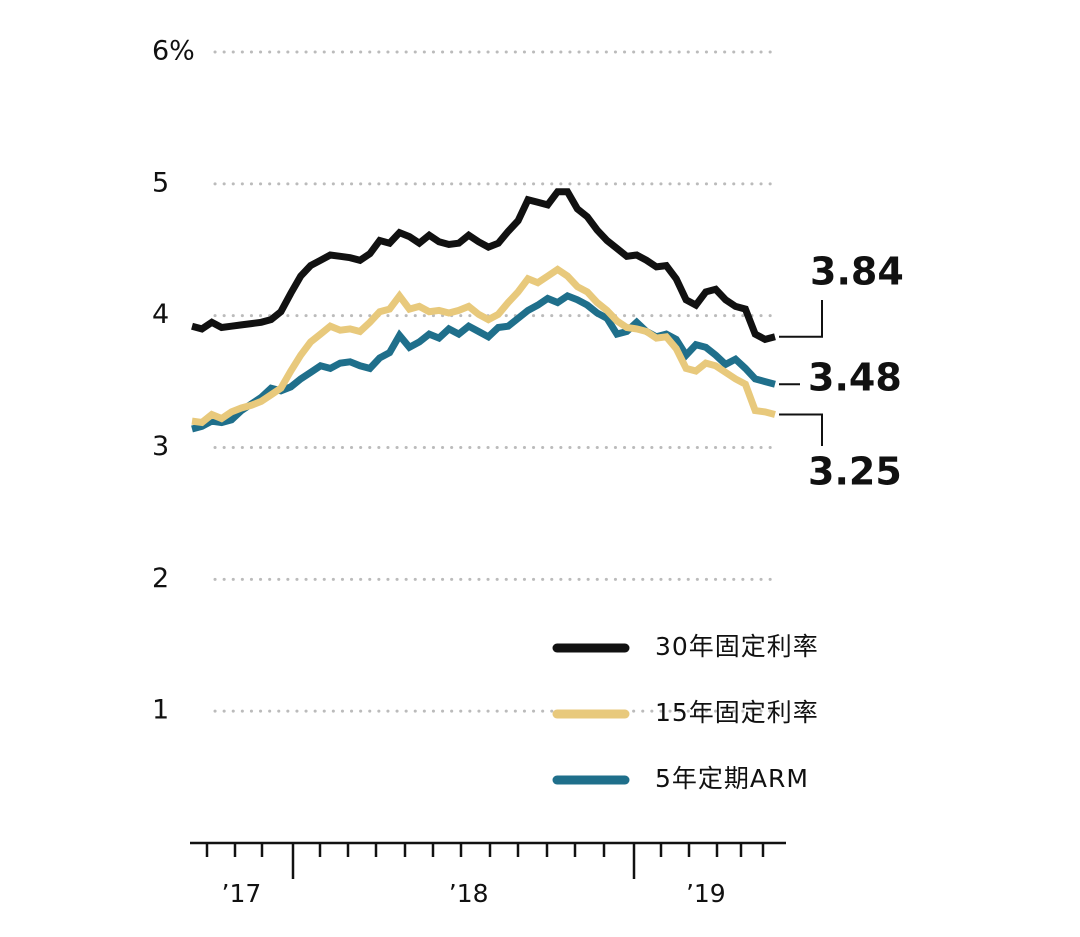 This screenshot has width=1080, height=937. What do you see at coordinates (173, 51) in the screenshot?
I see `y-tick-label: 6%` at bounding box center [173, 51].